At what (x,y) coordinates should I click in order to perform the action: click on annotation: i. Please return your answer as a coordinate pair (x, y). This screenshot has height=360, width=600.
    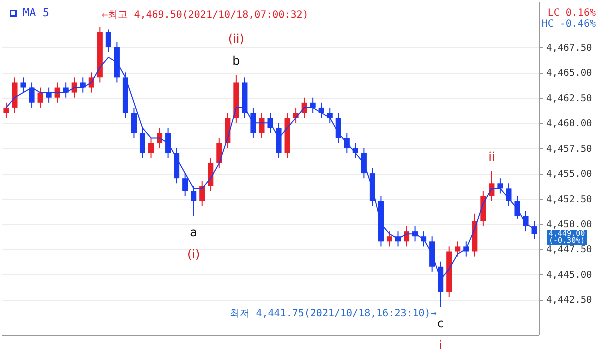
    Looking at the image, I should click on (441, 345).